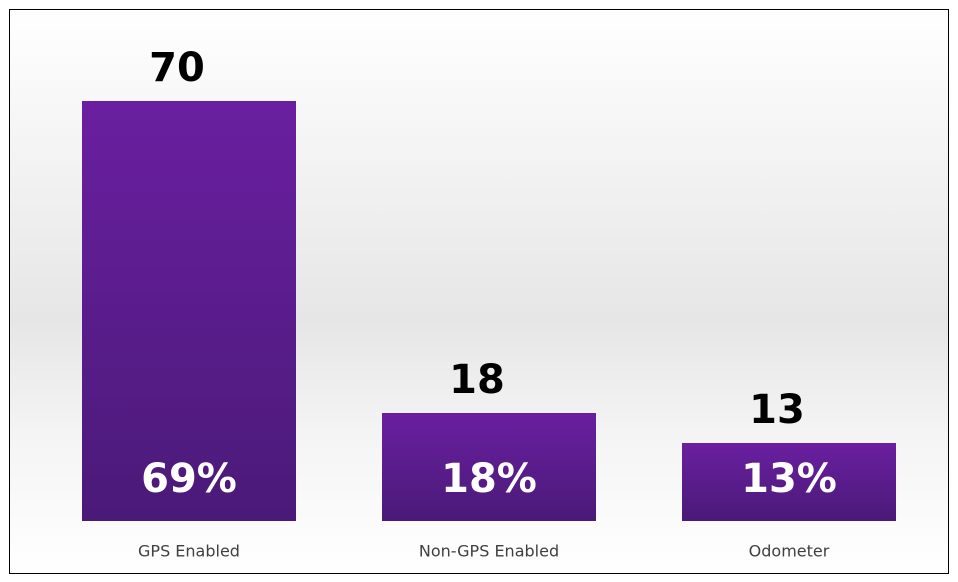  What do you see at coordinates (789, 479) in the screenshot?
I see `share-label: 13%` at bounding box center [789, 479].